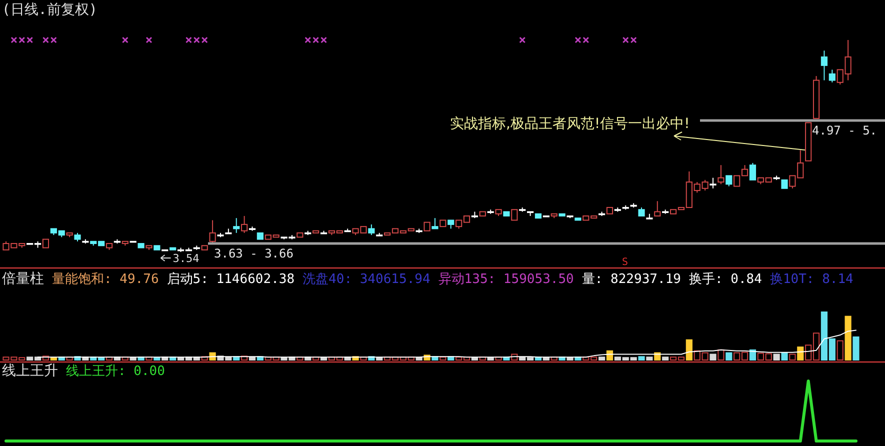 Image resolution: width=885 pixels, height=446 pixels. What do you see at coordinates (115, 371) in the screenshot?
I see `text: 线上王升: 0.00` at bounding box center [115, 371].